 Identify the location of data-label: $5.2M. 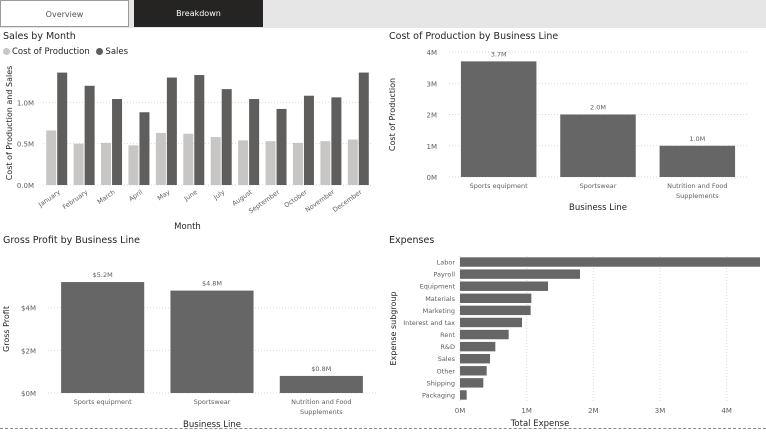
(103, 275).